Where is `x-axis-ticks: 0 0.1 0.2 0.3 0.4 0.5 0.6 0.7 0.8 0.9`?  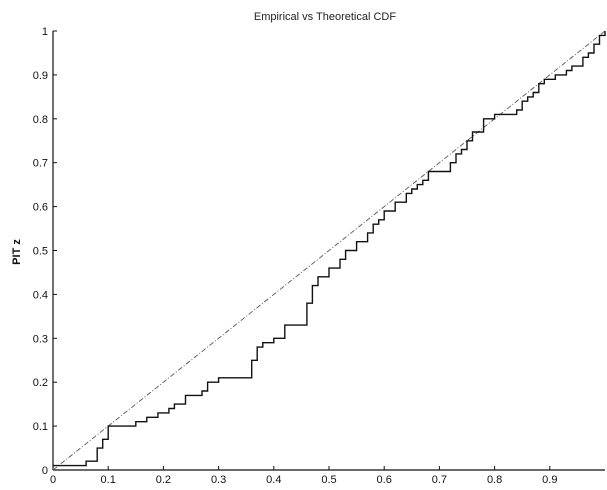
x-axis-ticks: 0 0.1 0.2 0.3 0.4 0.5 0.6 0.7 0.8 0.9 is located at coordinates (303, 476).